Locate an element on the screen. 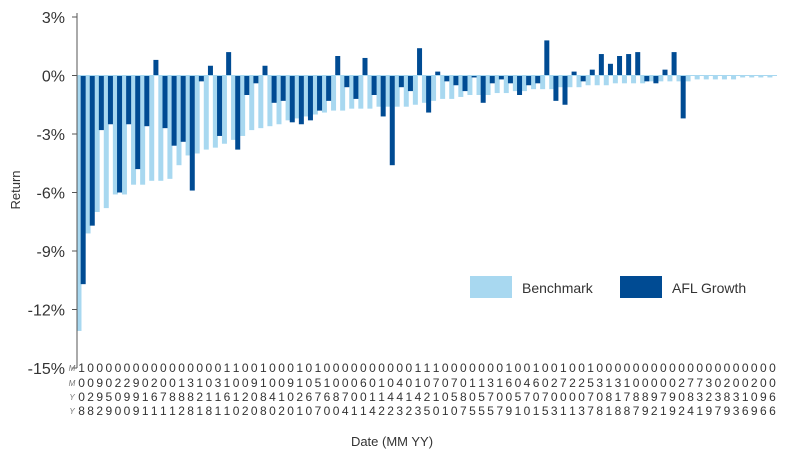 The width and height of the screenshot is (792, 460). x-axis-key-letter: M is located at coordinates (72, 383).